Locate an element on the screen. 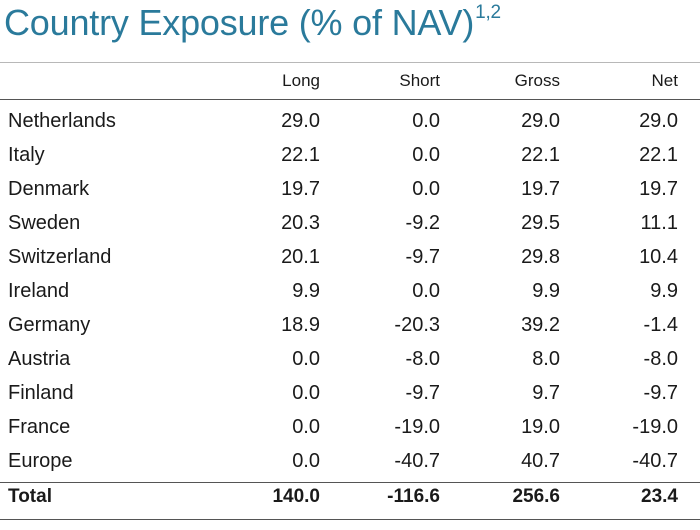  cell-net: -19.0 is located at coordinates (655, 427).